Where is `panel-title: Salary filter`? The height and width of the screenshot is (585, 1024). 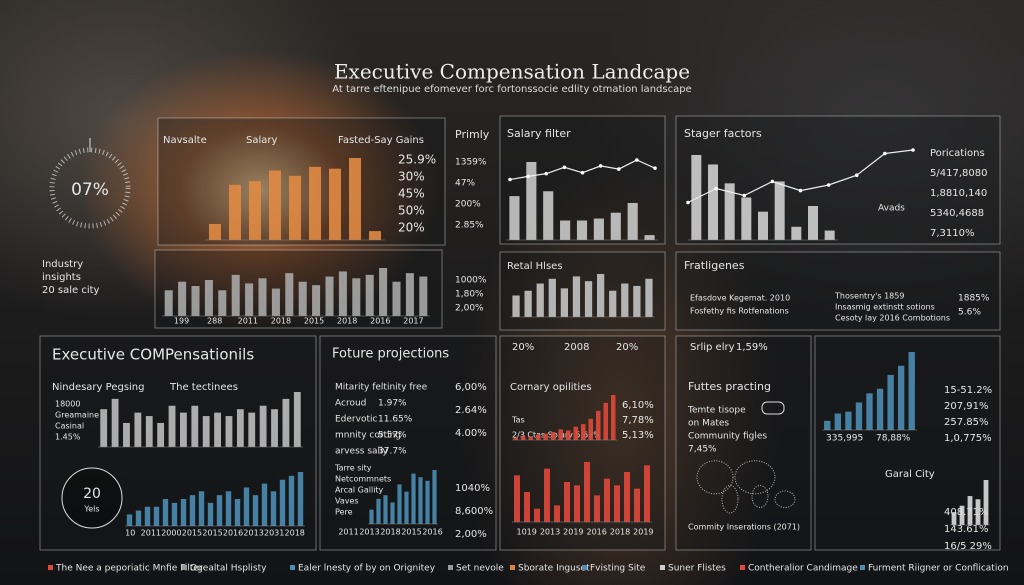
panel-title: Salary filter is located at coordinates (539, 133).